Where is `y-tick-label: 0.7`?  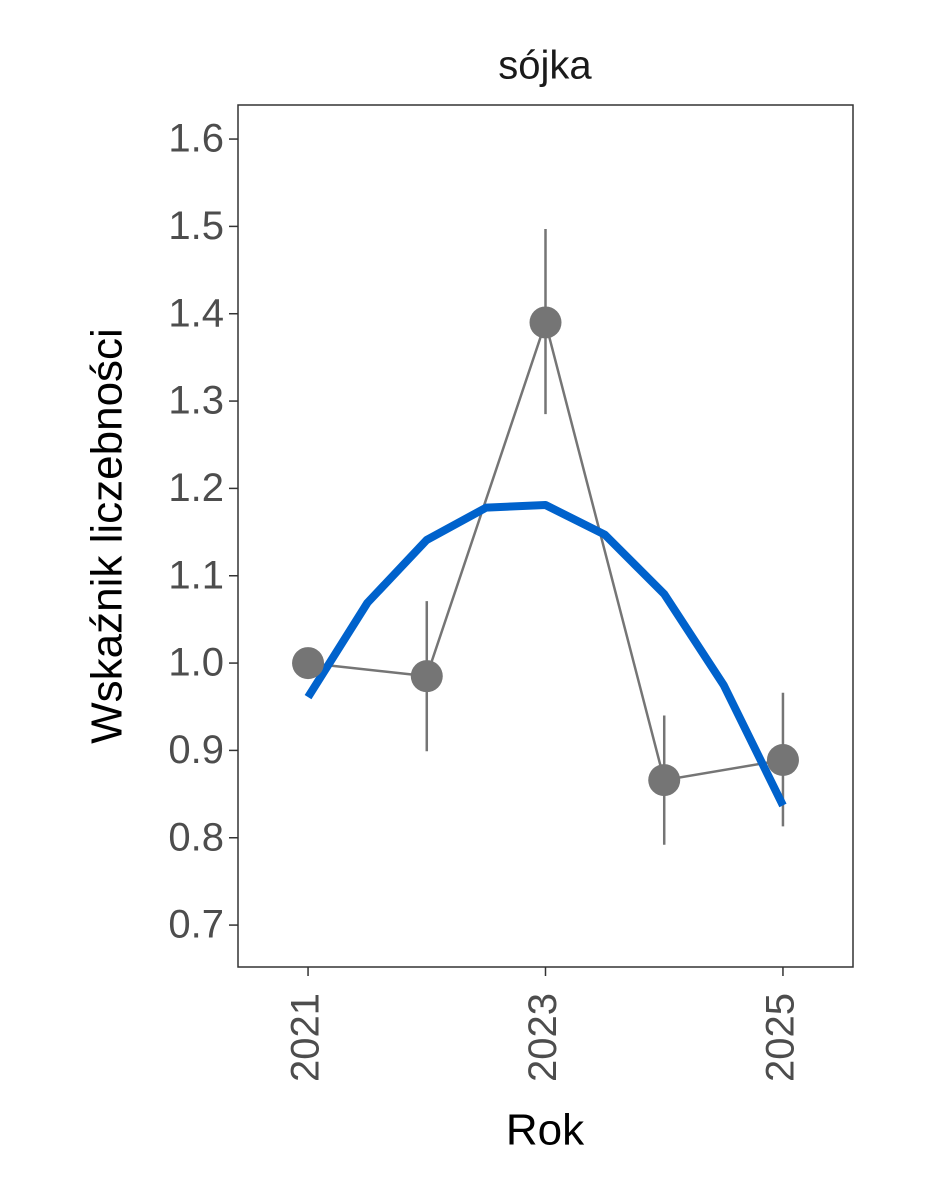
y-tick-label: 0.7 is located at coordinates (196, 925).